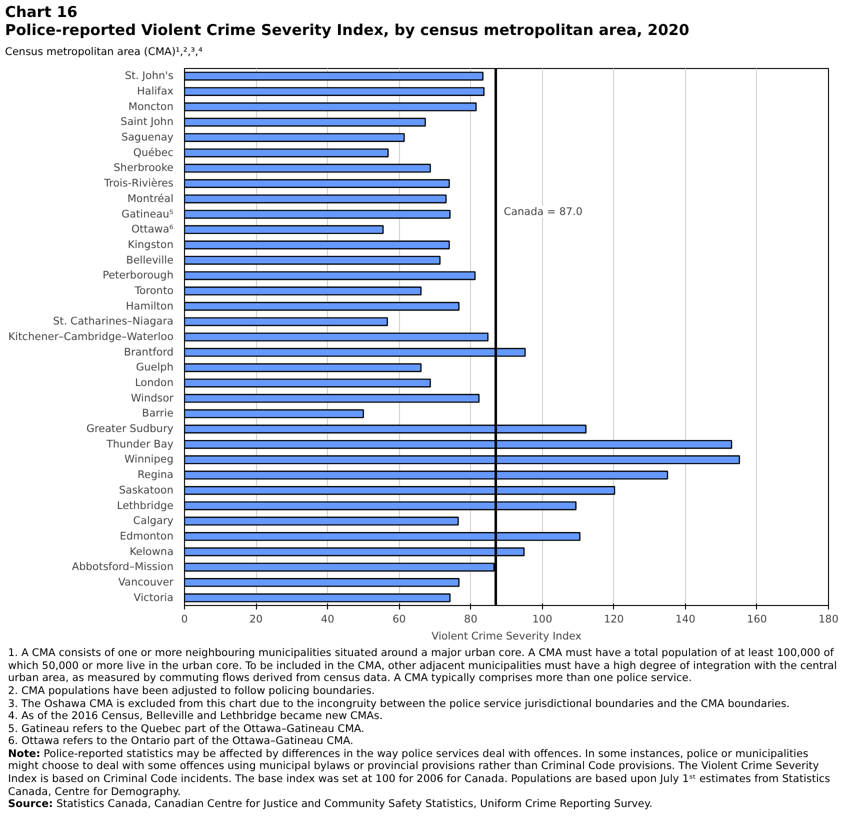 This screenshot has height=832, width=851. What do you see at coordinates (138, 184) in the screenshot?
I see `y-tick-label: Trois-Rivières` at bounding box center [138, 184].